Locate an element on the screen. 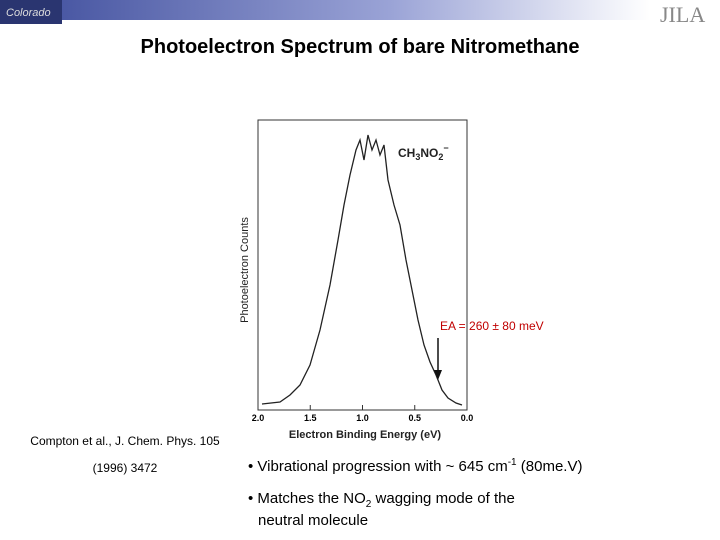  species-label: CH3NO2− is located at coordinates (423, 152).